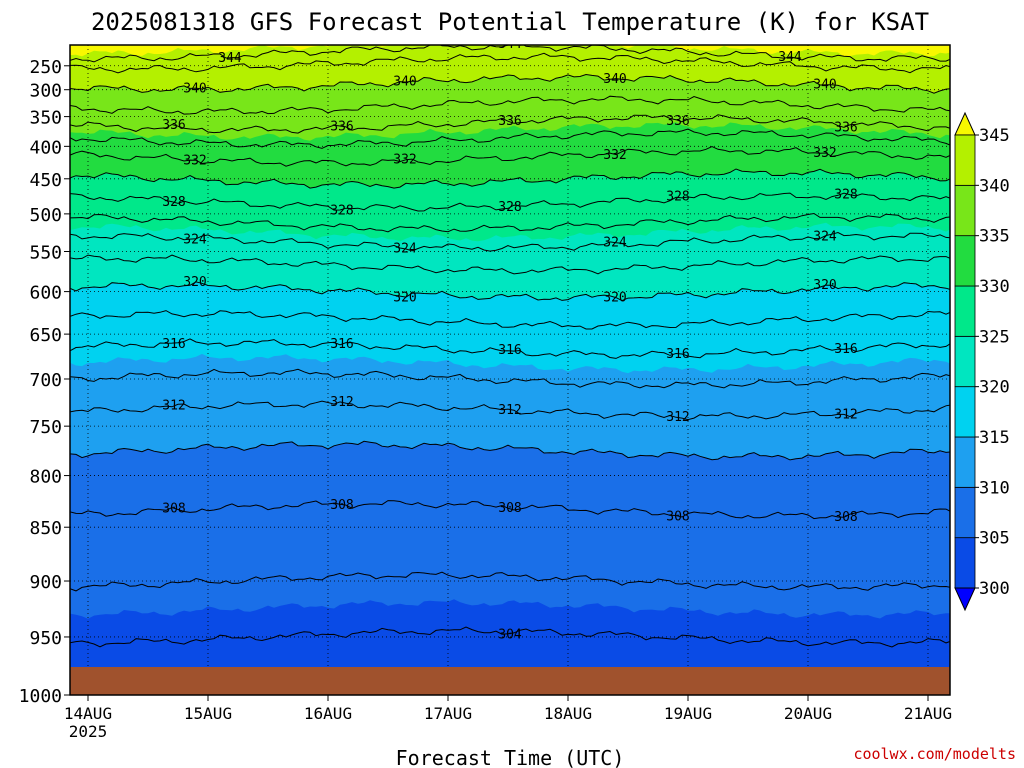 This screenshot has height=768, width=1024. I want to click on colorbar-label: 325, so click(994, 337).